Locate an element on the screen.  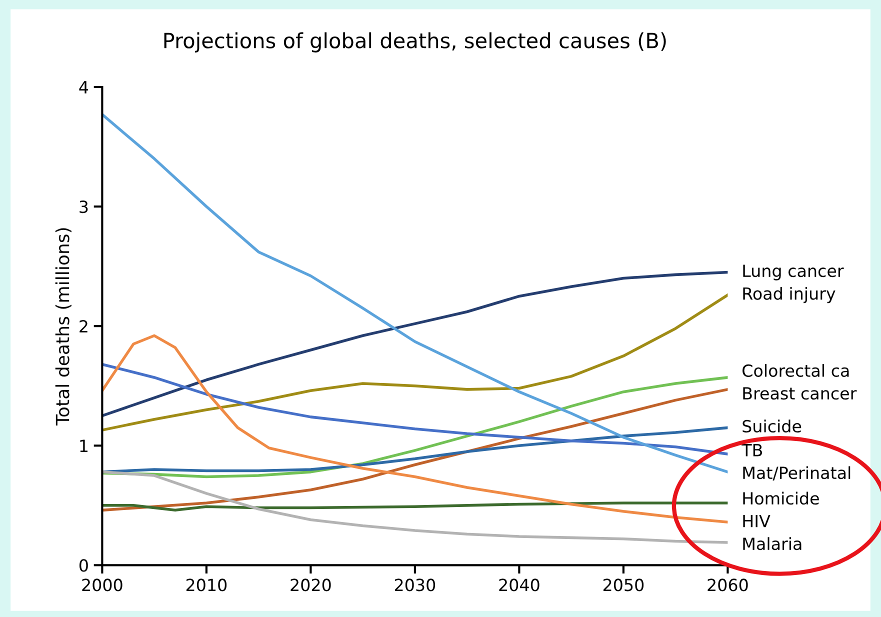
x-tick-label: 2020 is located at coordinates (310, 585).